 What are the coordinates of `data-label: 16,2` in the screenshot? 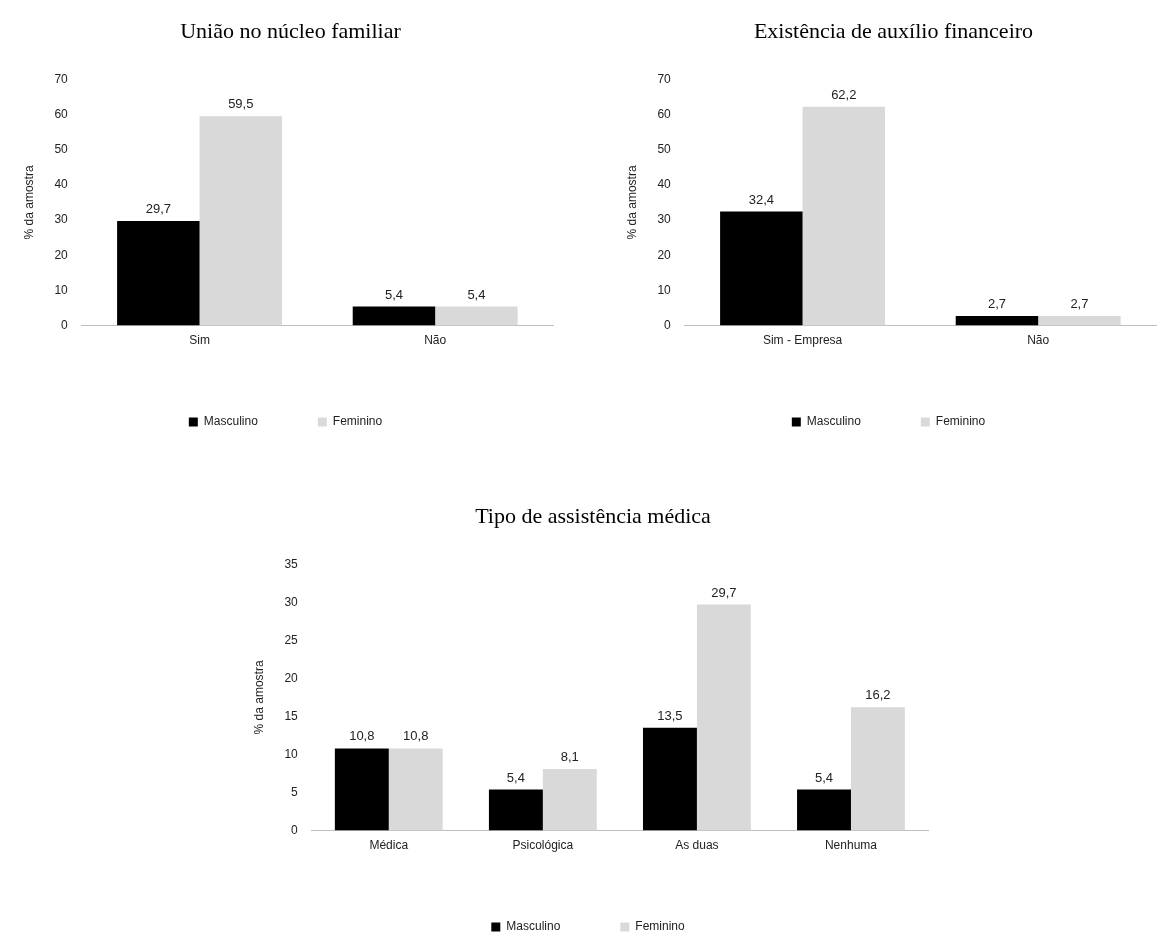 It's located at (878, 695).